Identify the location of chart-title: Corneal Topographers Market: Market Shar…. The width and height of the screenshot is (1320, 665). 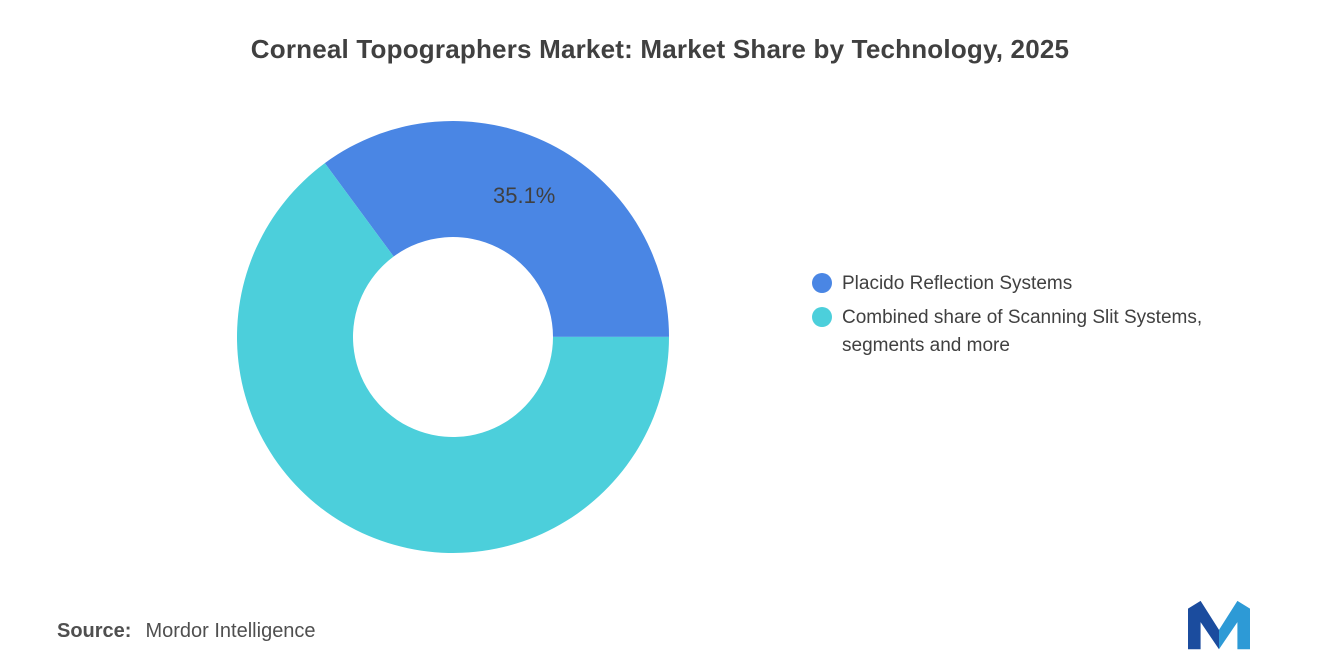
(660, 49).